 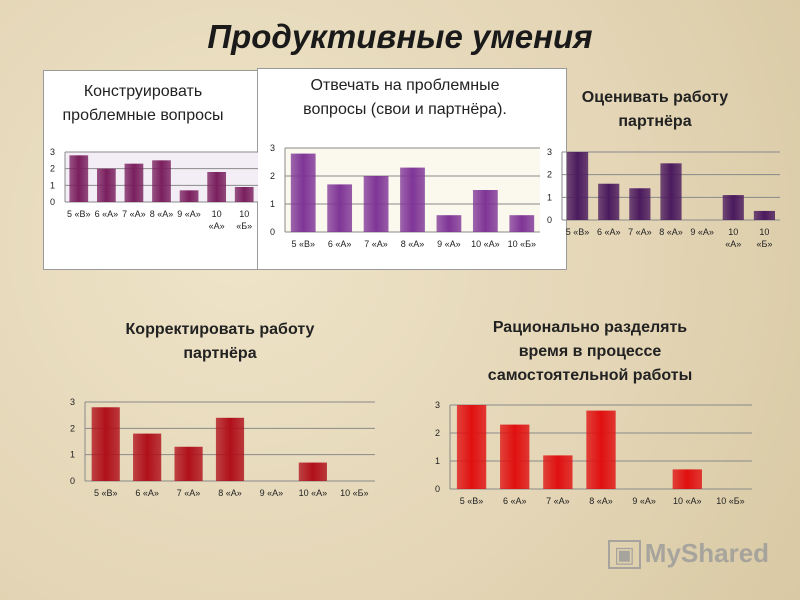 What do you see at coordinates (707, 553) in the screenshot?
I see `watermark-text: MyShared` at bounding box center [707, 553].